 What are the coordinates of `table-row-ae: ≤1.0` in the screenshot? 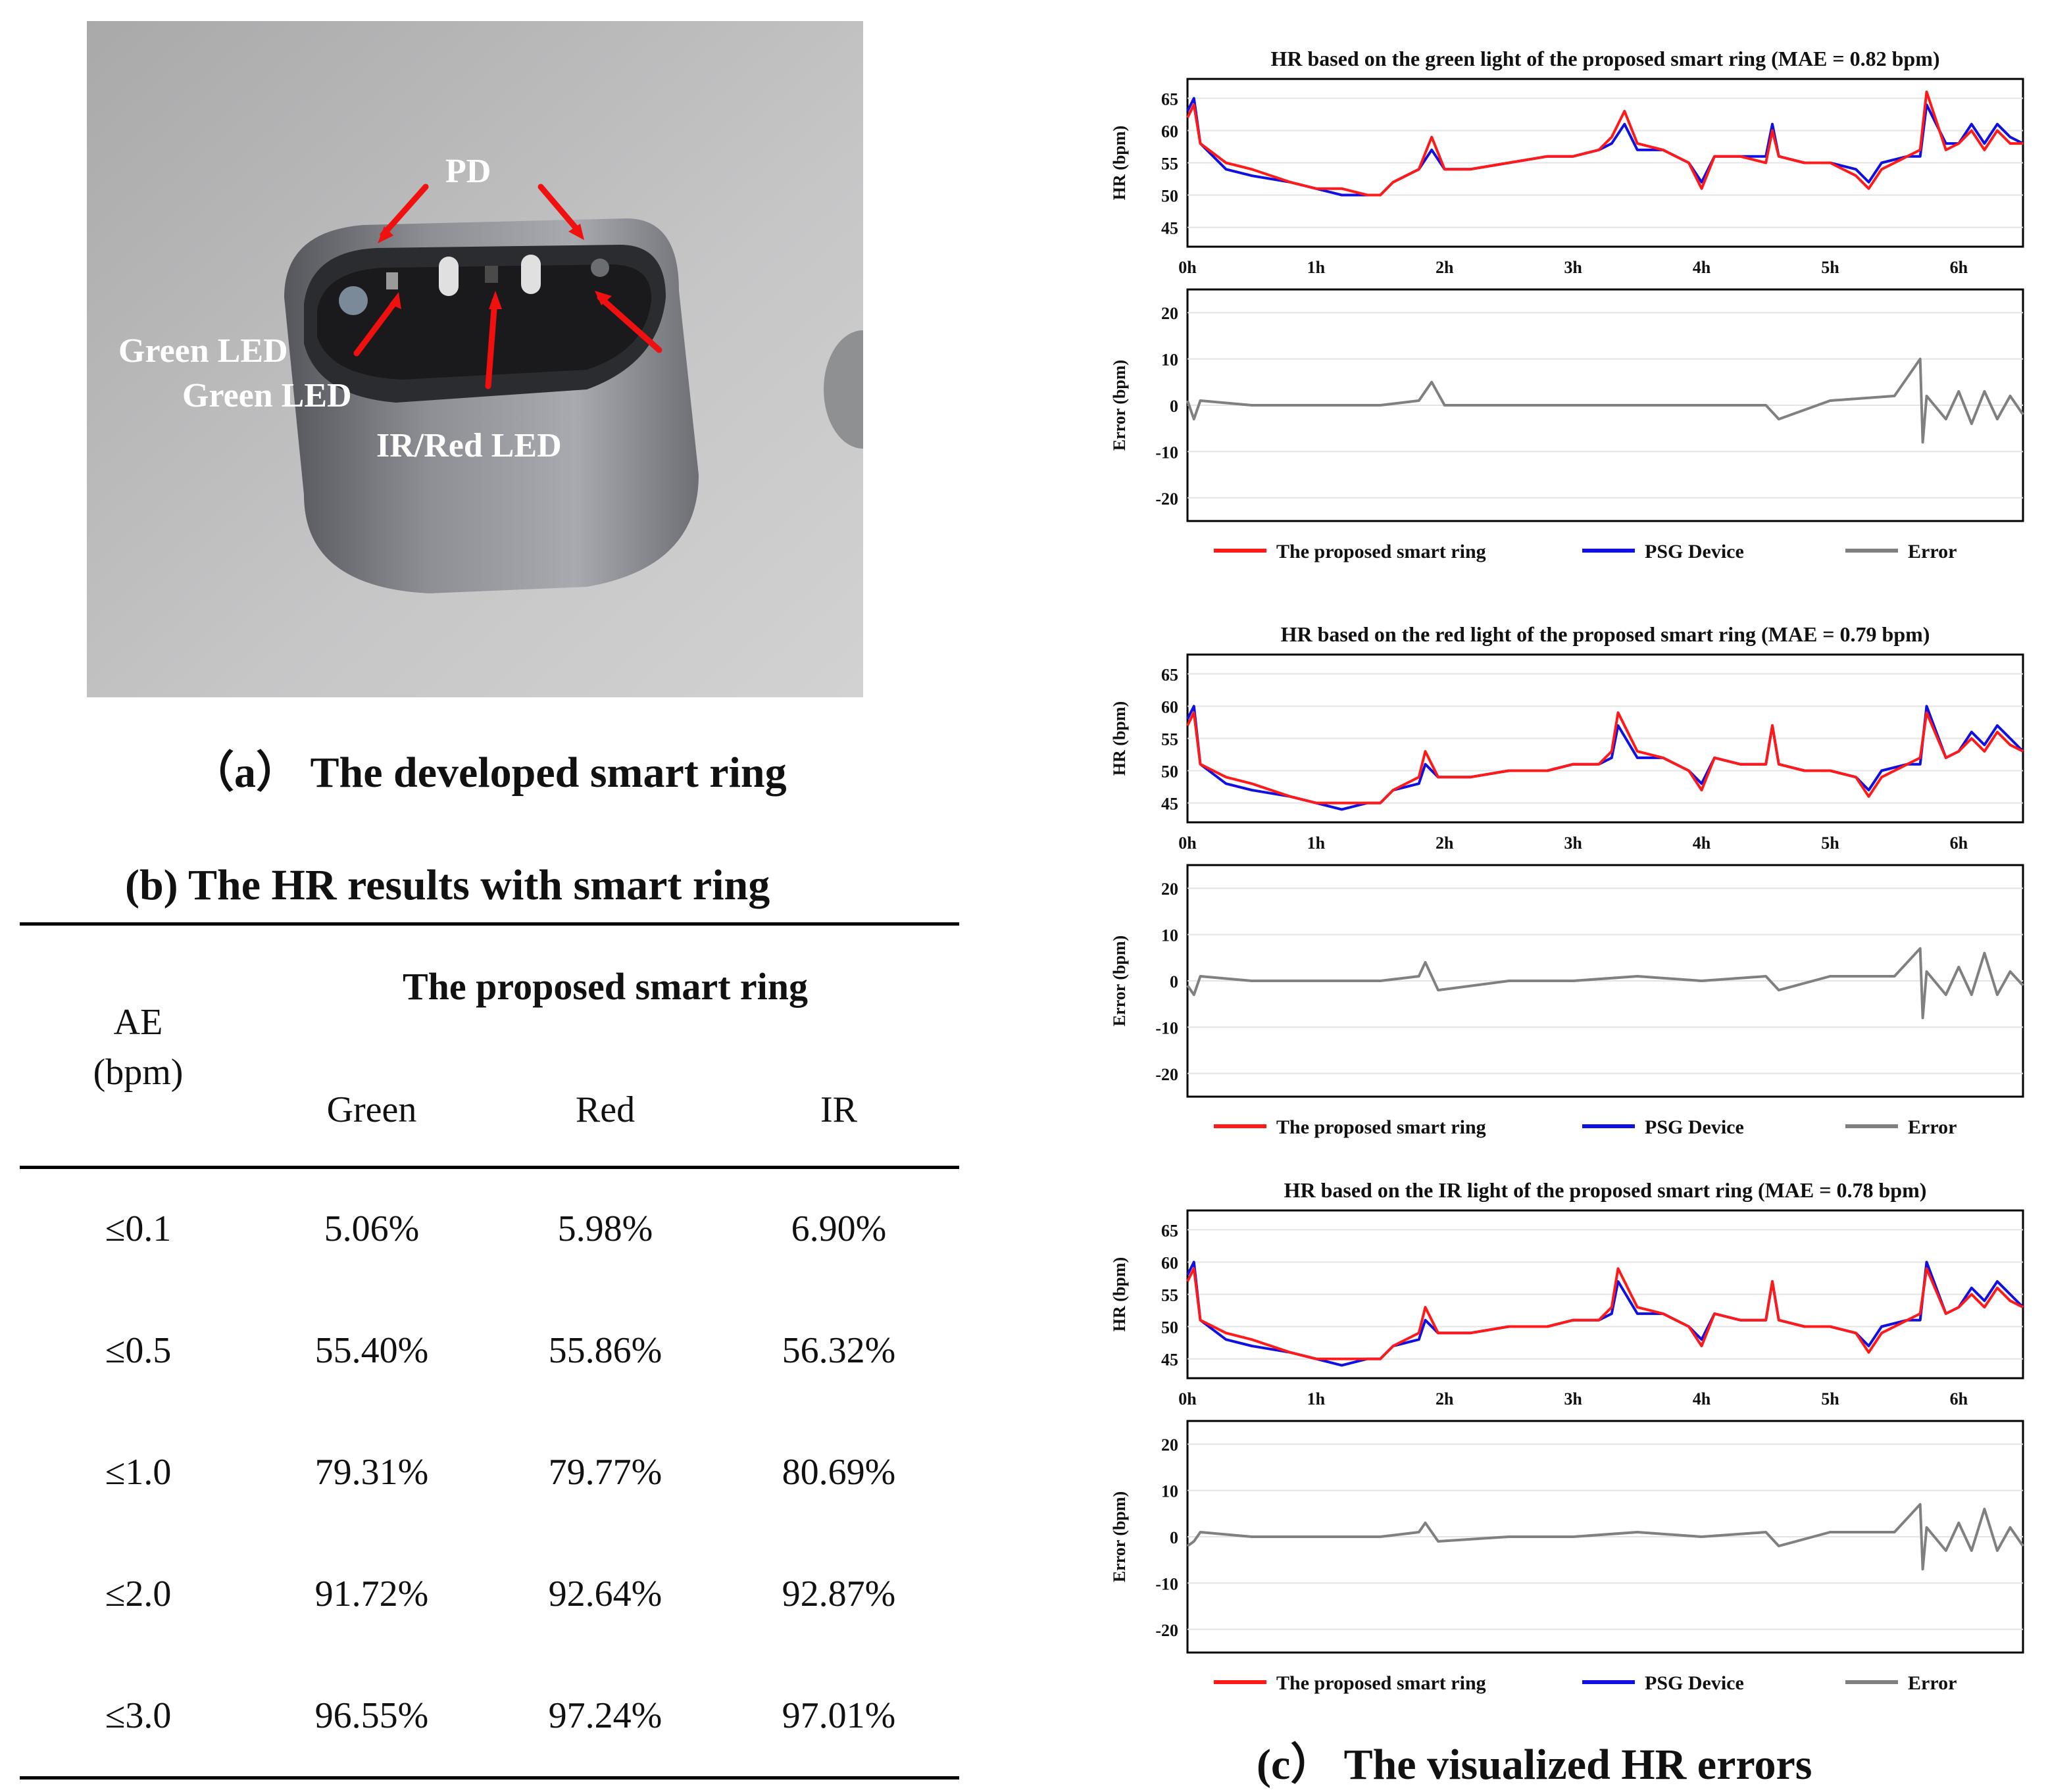 It's located at (138, 1472).